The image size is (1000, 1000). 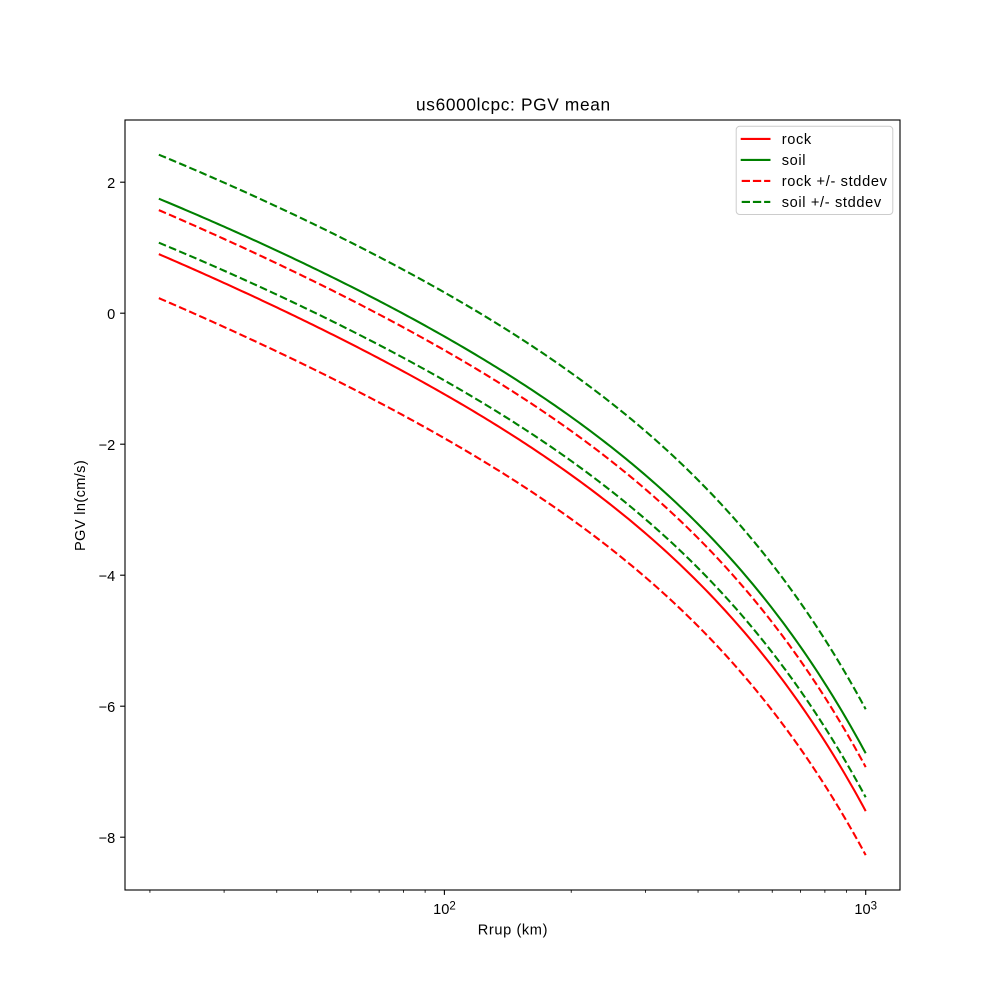 What do you see at coordinates (513, 105) in the screenshot?
I see `svg-text: us6000lcpc: PGV mean` at bounding box center [513, 105].